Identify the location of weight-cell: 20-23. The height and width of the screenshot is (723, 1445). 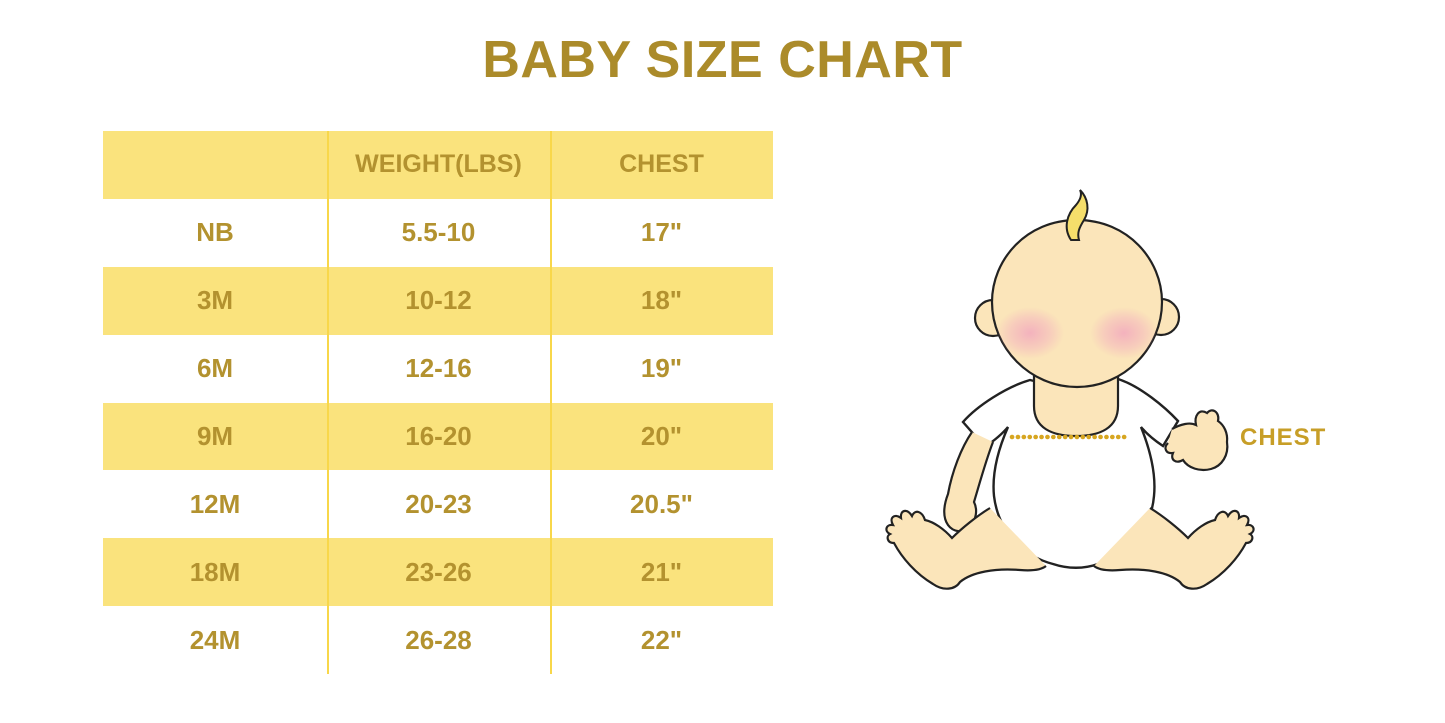
(438, 503).